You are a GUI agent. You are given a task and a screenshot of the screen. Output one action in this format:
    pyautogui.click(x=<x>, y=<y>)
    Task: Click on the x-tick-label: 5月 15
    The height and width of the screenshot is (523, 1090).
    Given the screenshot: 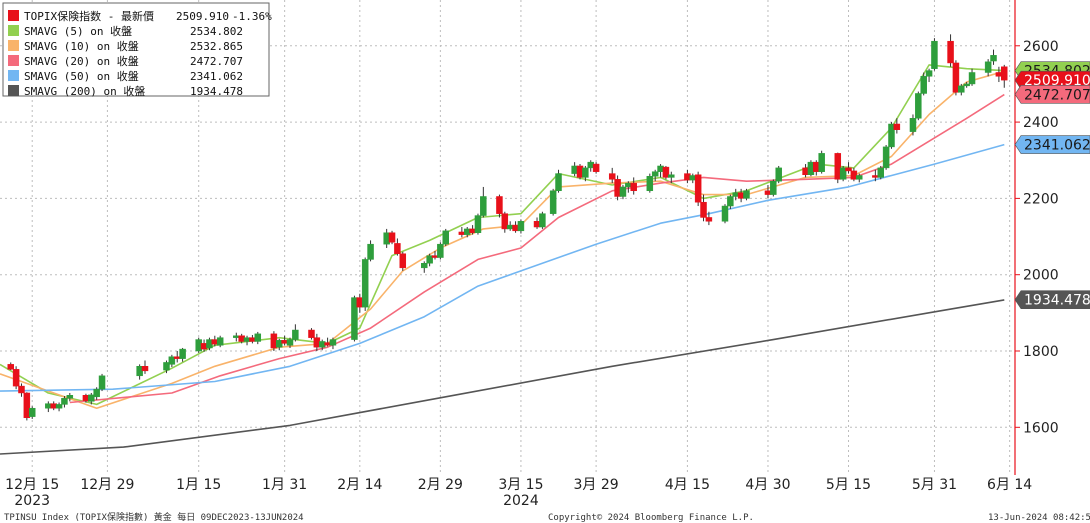 What is the action you would take?
    pyautogui.click(x=848, y=485)
    